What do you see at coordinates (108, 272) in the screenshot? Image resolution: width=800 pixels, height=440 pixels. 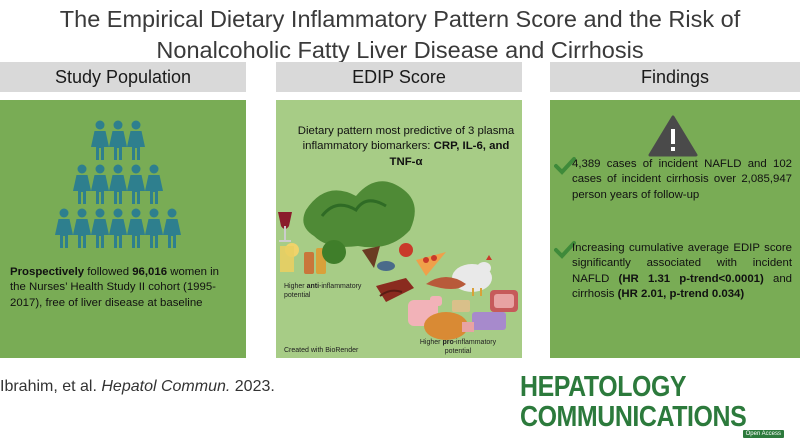 I see `population-text-1: followed` at bounding box center [108, 272].